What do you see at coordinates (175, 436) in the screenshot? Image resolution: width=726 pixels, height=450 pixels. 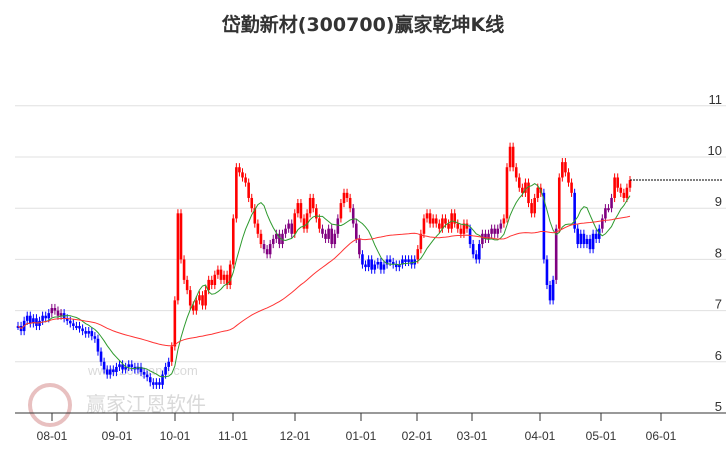 I see `x-tick-label: 10-01` at bounding box center [175, 436].